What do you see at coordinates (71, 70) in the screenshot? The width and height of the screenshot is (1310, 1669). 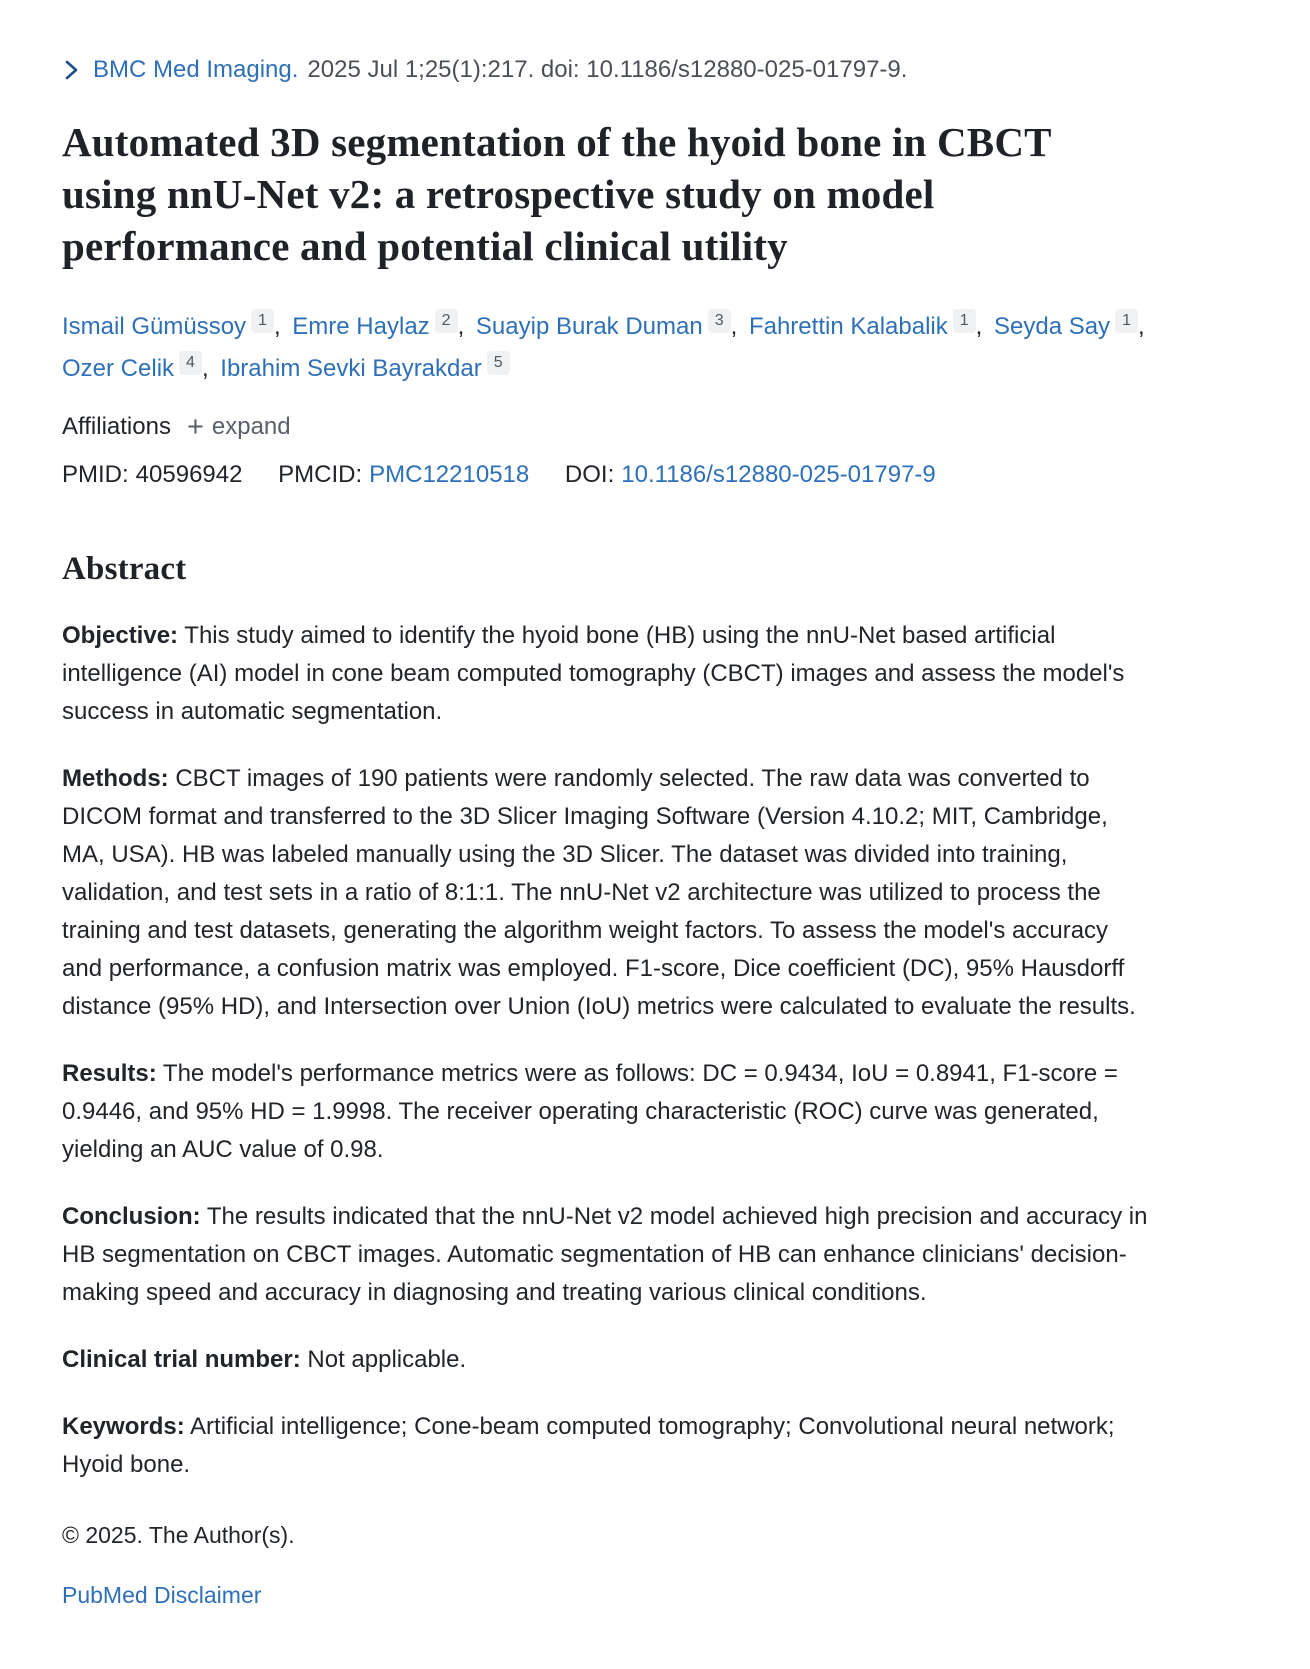 I see `chevron-right-icon` at bounding box center [71, 70].